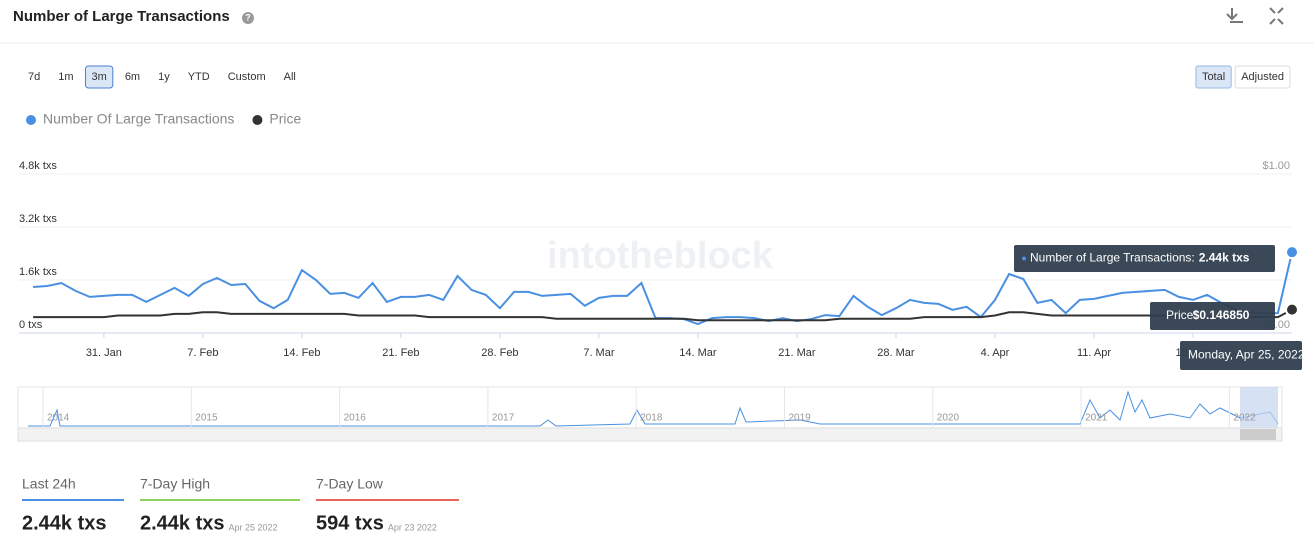 This screenshot has height=547, width=1314. Describe the element at coordinates (1112, 258) in the screenshot. I see `tooltip-text: Number of Large Transactions:` at that location.